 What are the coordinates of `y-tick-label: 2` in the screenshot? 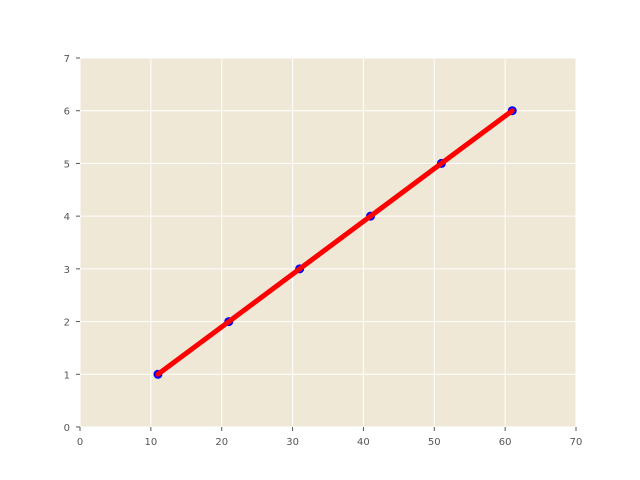 It's located at (67, 323).